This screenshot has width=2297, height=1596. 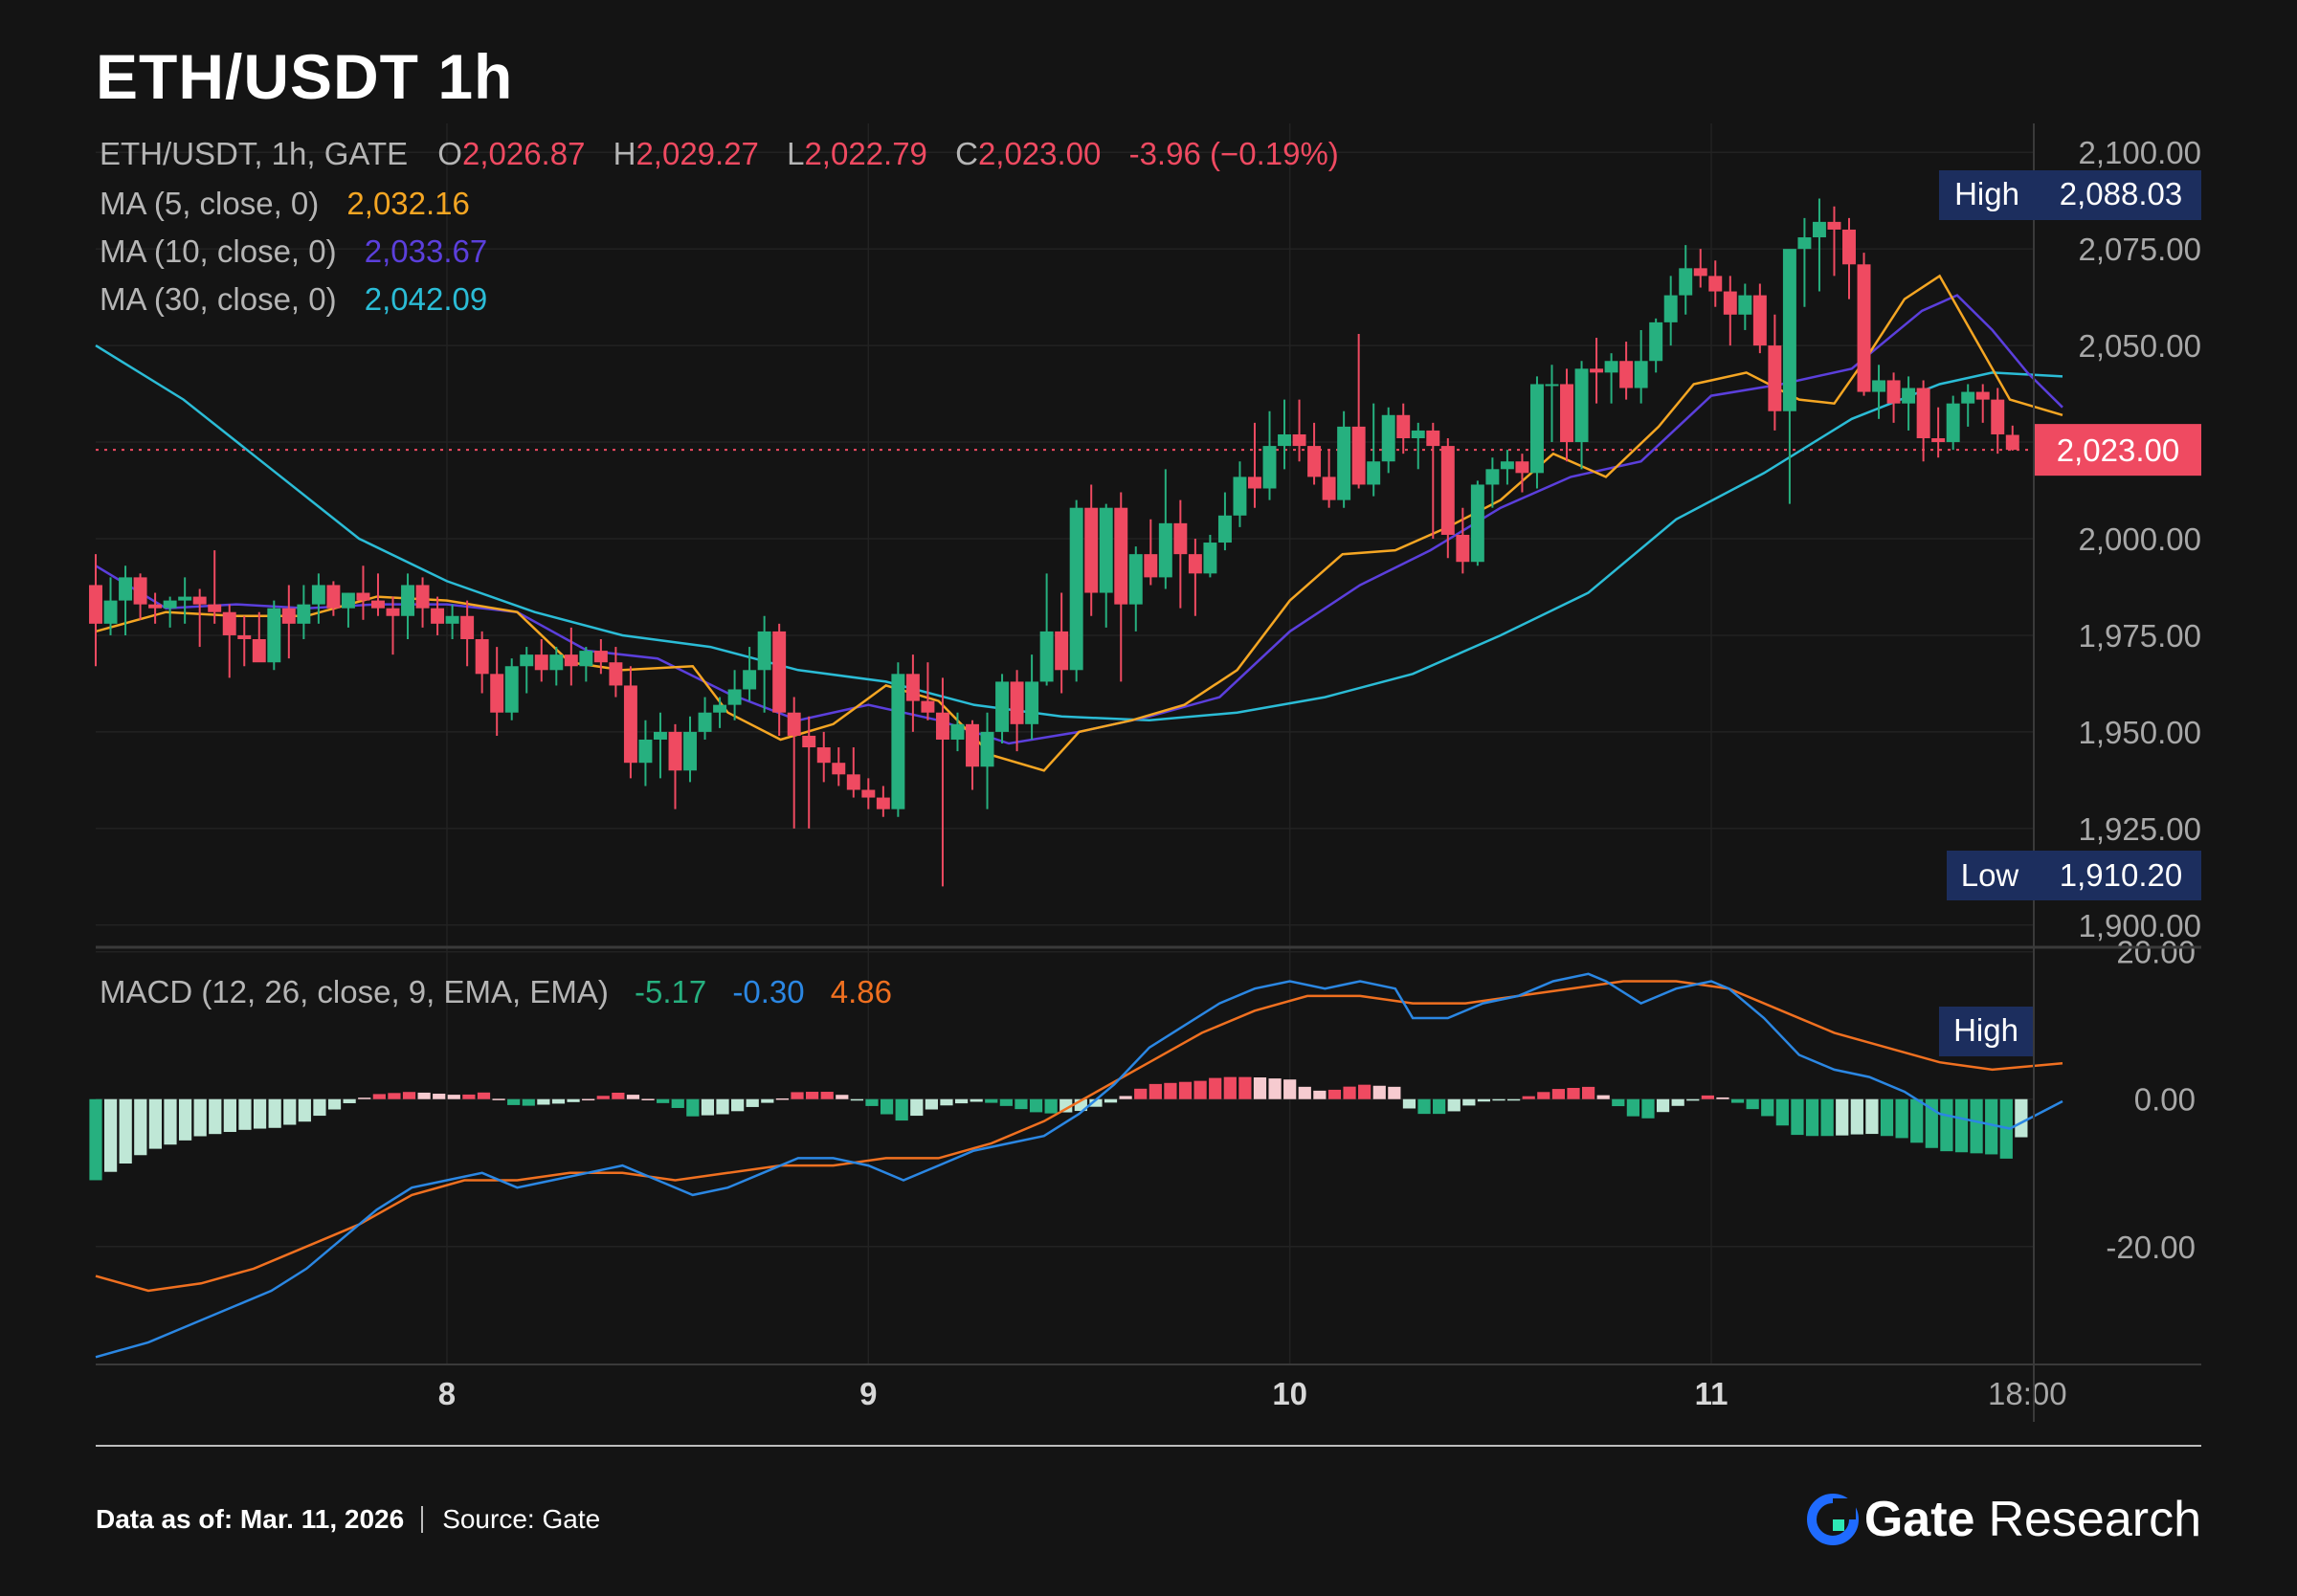 I want to click on macd-high-badge-label: High, so click(x=1985, y=1030).